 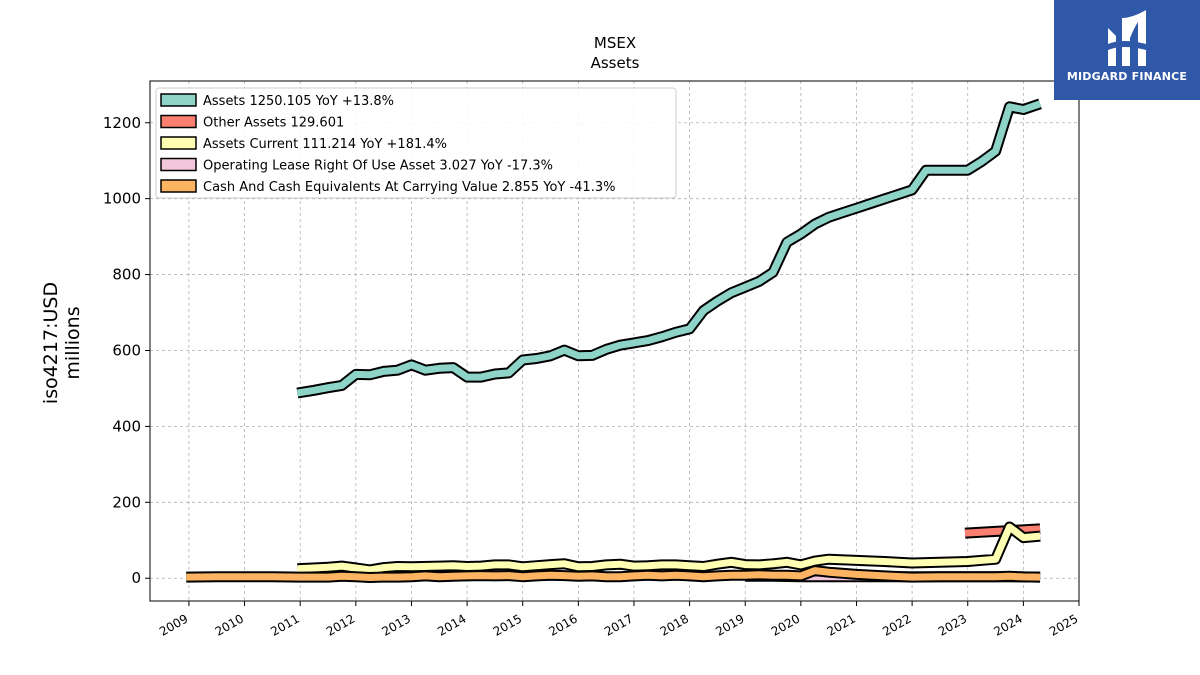 I want to click on legend-box, so click(x=416, y=143).